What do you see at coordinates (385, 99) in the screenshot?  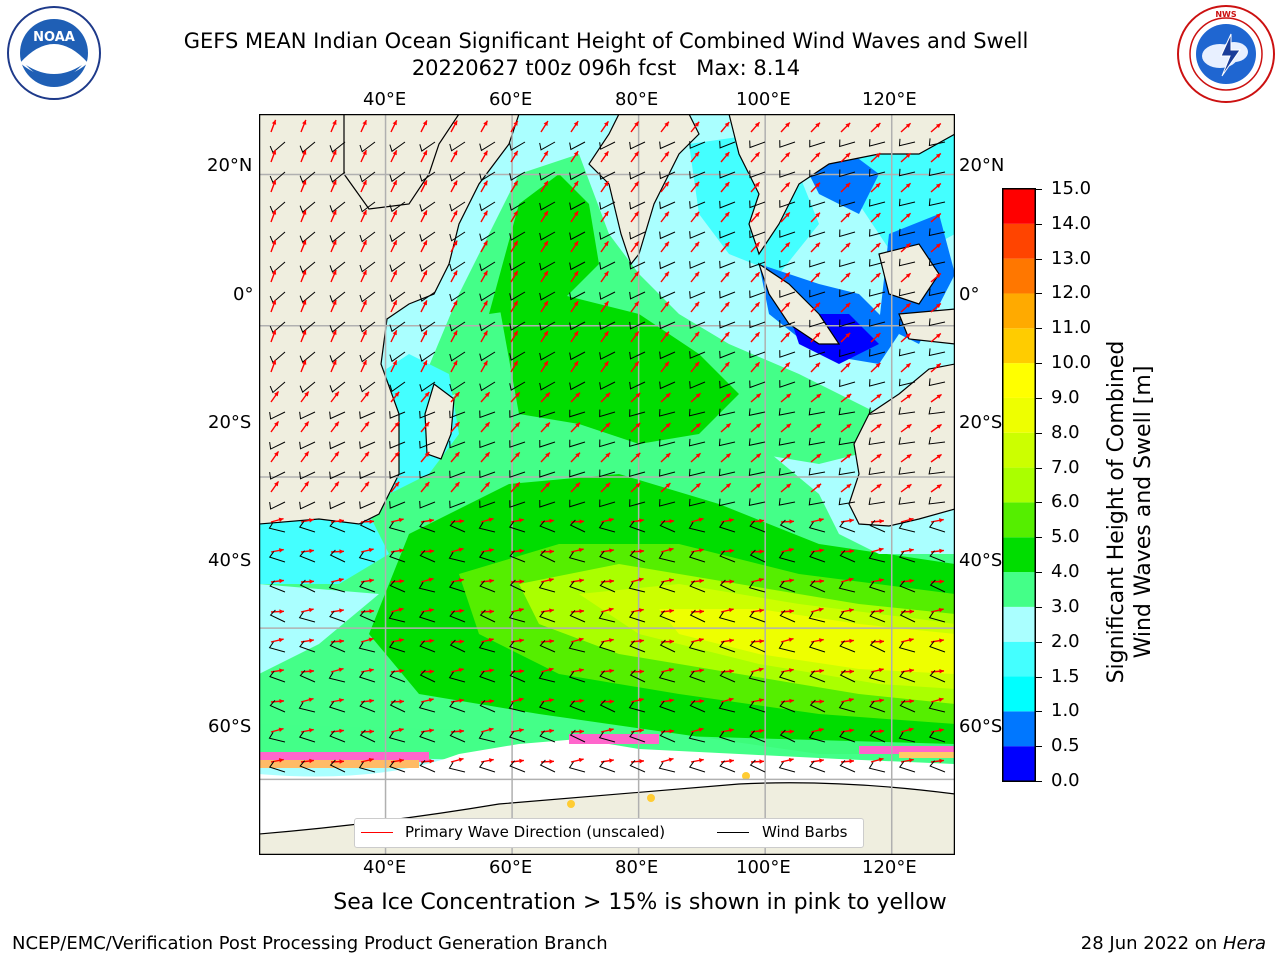 I see `lon-tick-top-40e: 40°E` at bounding box center [385, 99].